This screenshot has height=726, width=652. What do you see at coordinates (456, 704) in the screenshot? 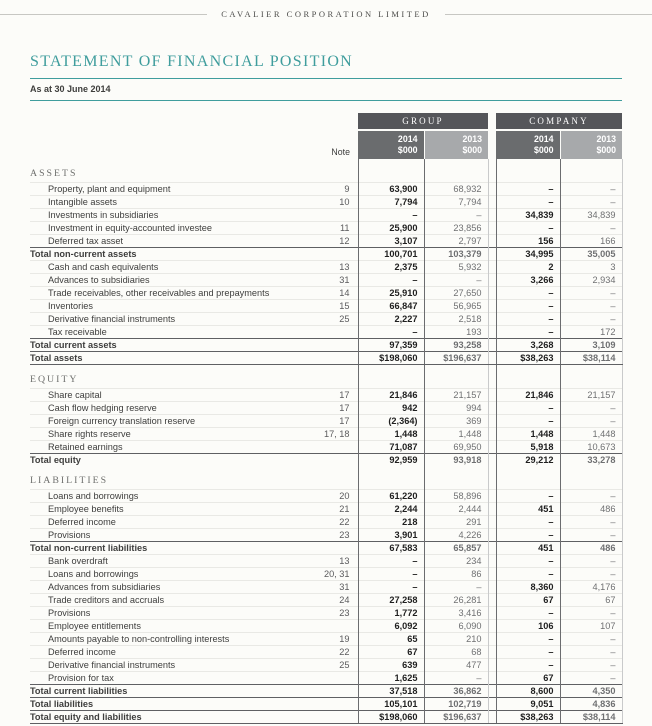
I see `group-2013-value: 102,719` at bounding box center [456, 704].